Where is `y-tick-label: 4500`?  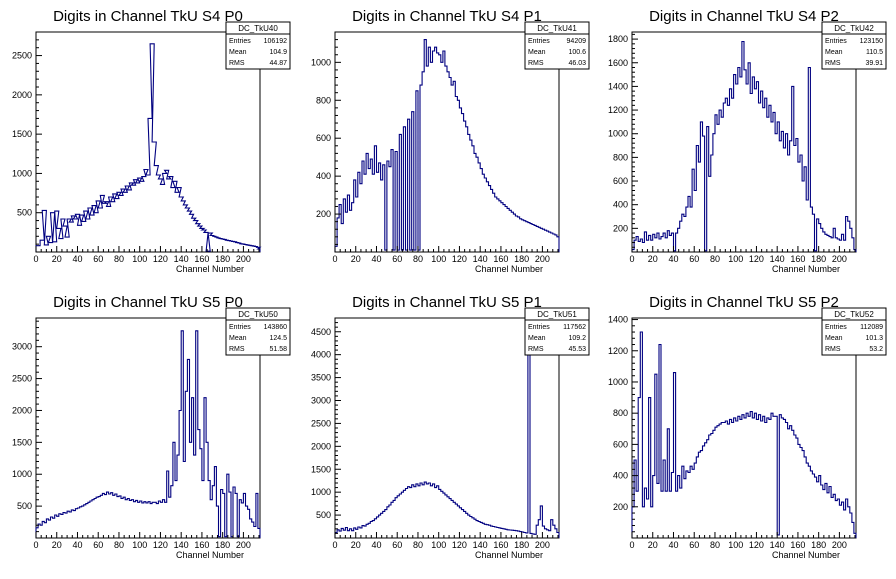
y-tick-label: 4500 is located at coordinates (321, 332).